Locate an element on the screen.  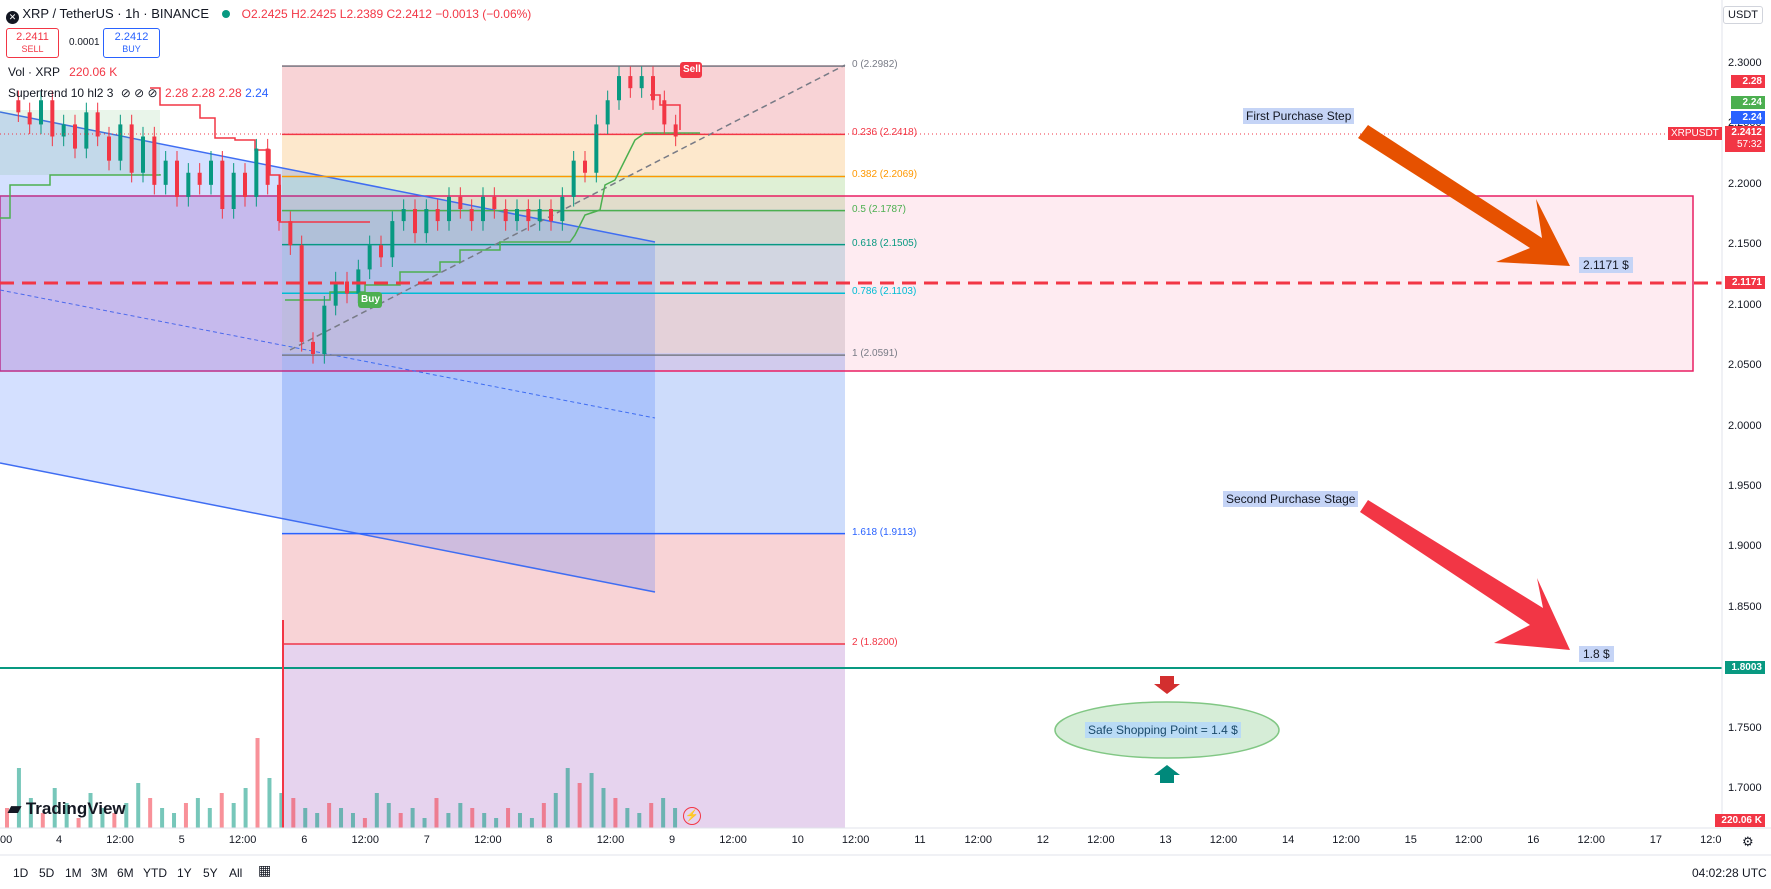
price-candles is located at coordinates (347, 215).